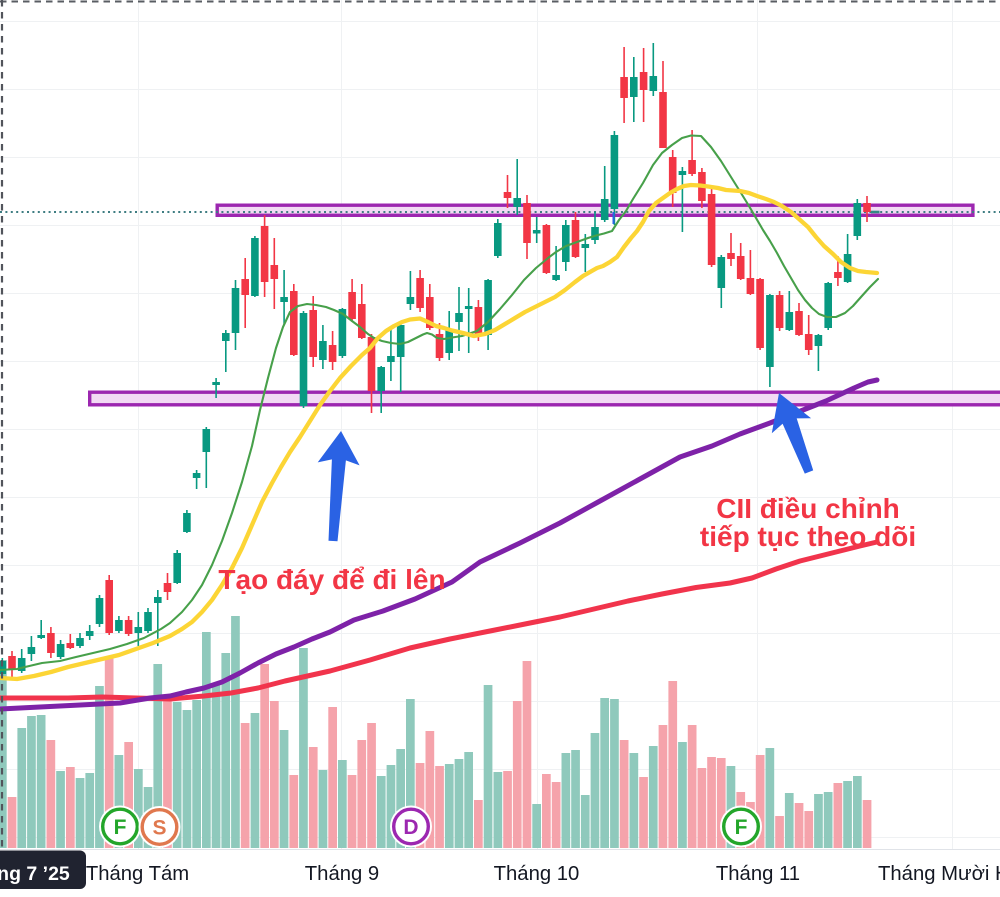 The image size is (1000, 897). I want to click on svg-text: Tháng 9, so click(342, 874).